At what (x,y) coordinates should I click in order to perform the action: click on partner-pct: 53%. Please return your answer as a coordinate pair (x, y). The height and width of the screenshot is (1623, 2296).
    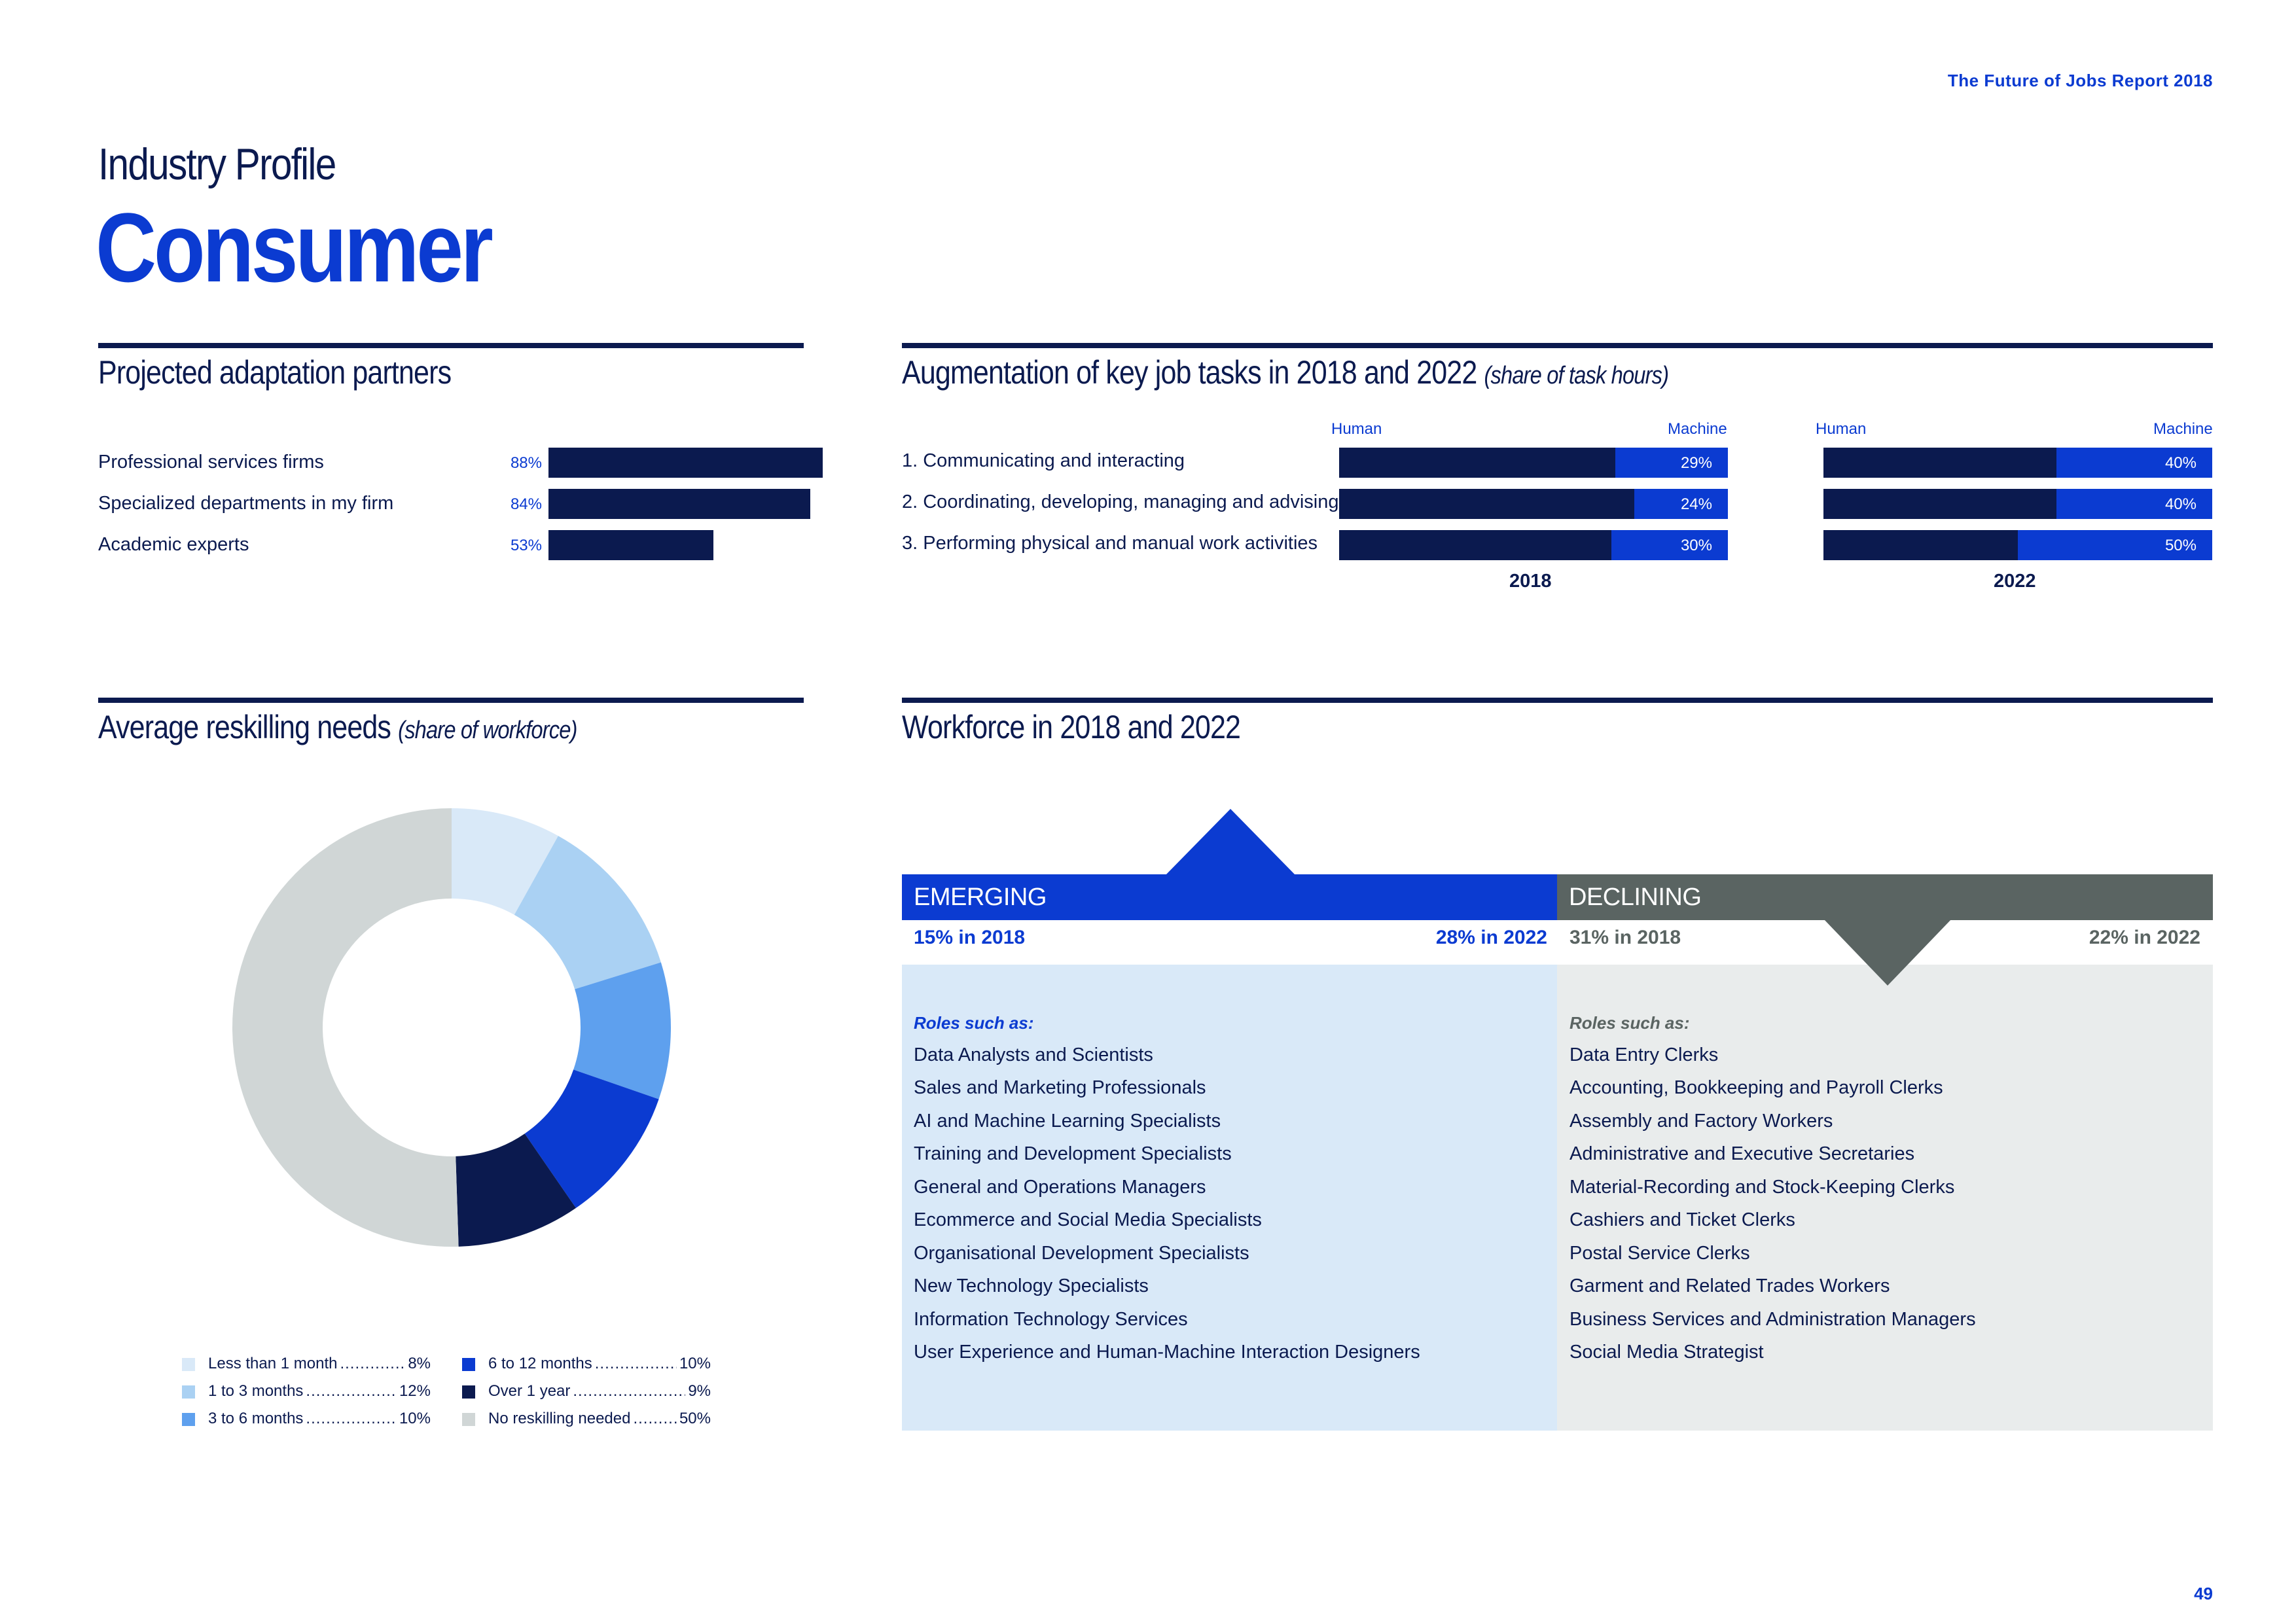
    Looking at the image, I should click on (526, 545).